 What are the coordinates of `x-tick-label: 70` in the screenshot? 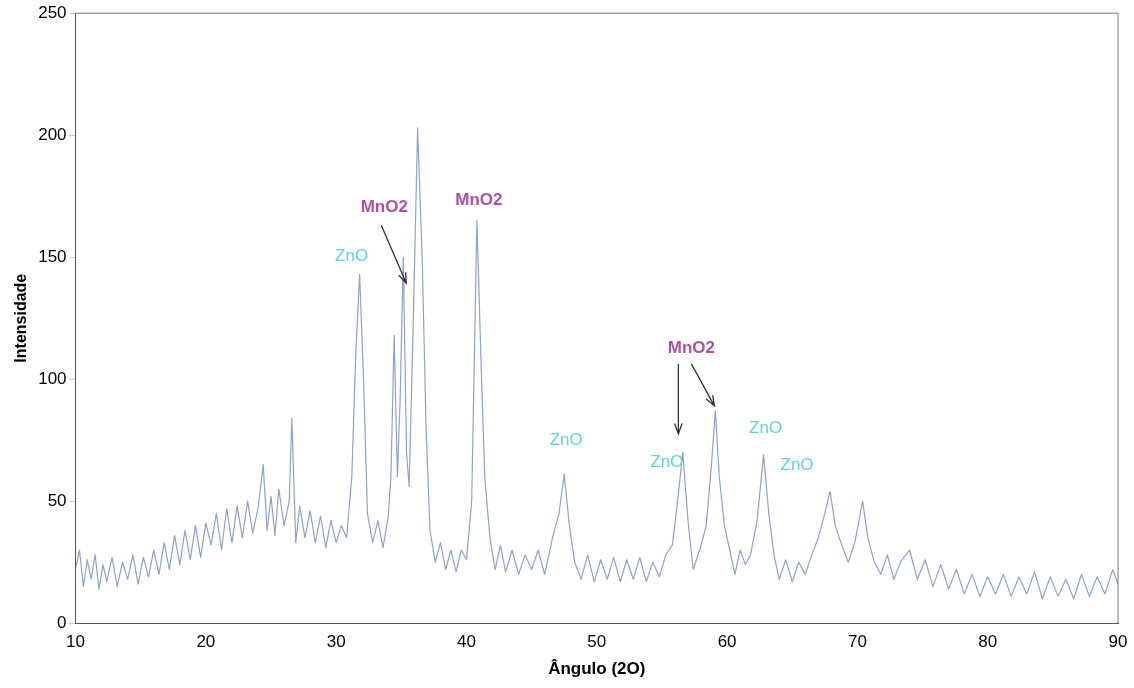 It's located at (857, 642).